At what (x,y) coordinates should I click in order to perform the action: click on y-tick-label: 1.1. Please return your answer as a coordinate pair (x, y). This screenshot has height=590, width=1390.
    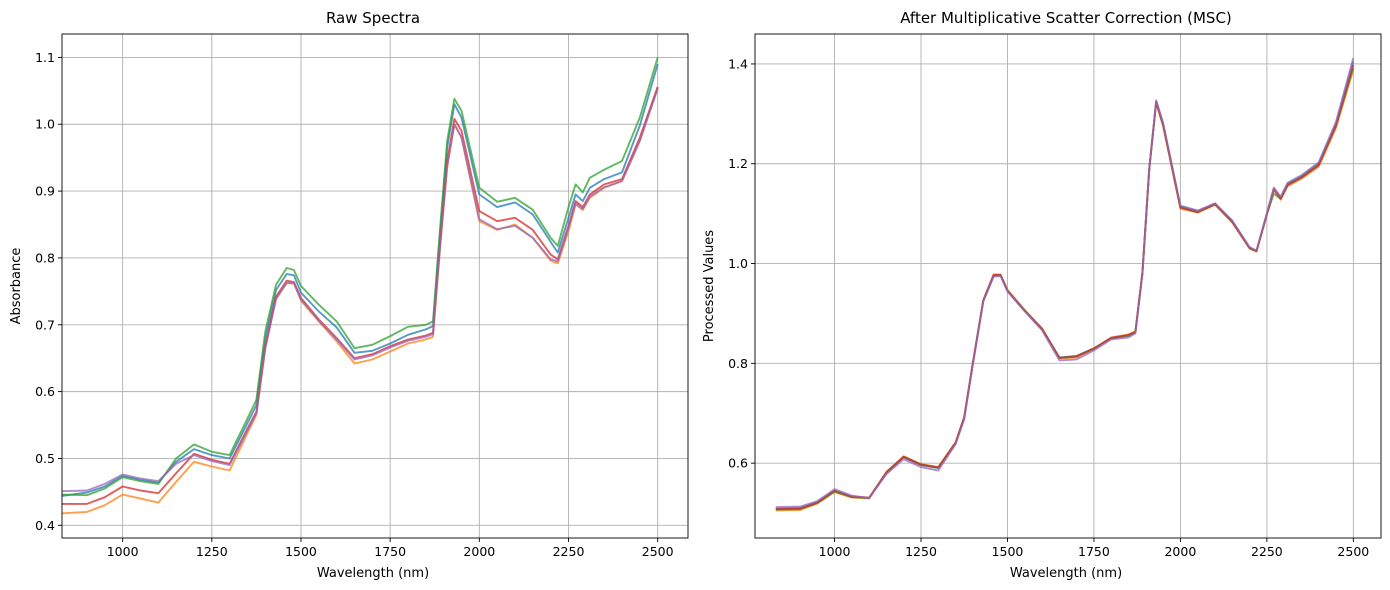
    Looking at the image, I should click on (45, 57).